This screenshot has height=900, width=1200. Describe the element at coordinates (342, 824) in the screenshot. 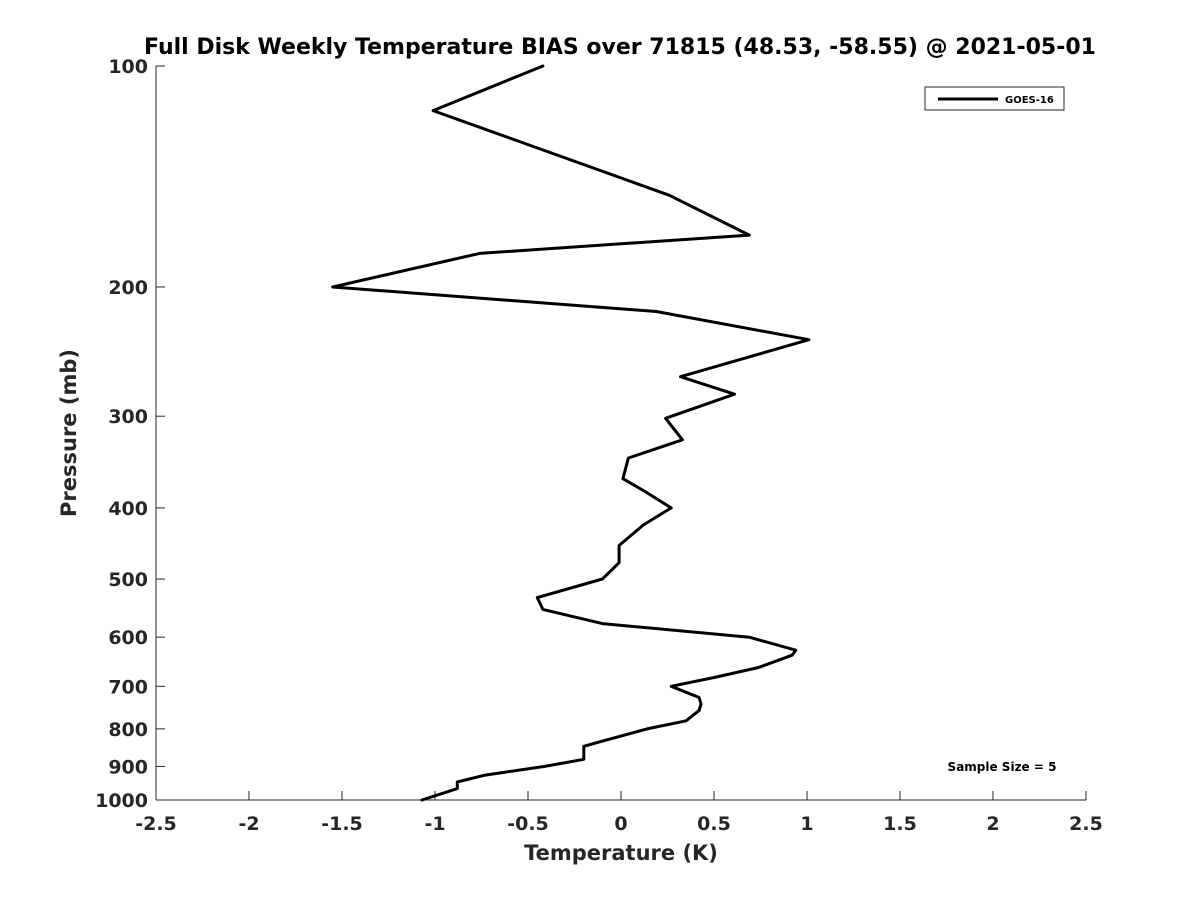

I see `x-tick-label: -1.5` at that location.